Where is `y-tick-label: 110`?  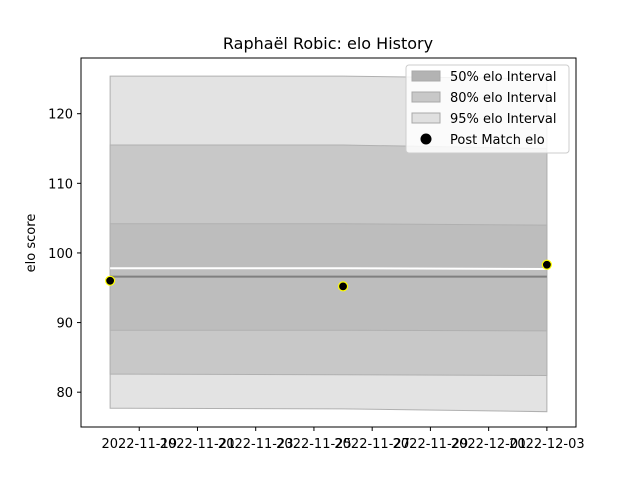
y-tick-label: 110 is located at coordinates (60, 184).